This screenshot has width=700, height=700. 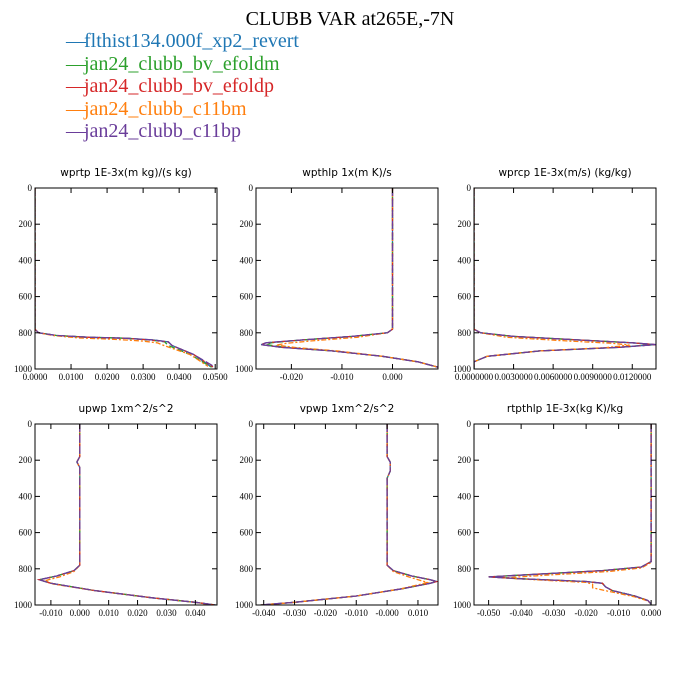 I want to click on legend-item: — jan24_clubb_c11bp, so click(x=182, y=131).